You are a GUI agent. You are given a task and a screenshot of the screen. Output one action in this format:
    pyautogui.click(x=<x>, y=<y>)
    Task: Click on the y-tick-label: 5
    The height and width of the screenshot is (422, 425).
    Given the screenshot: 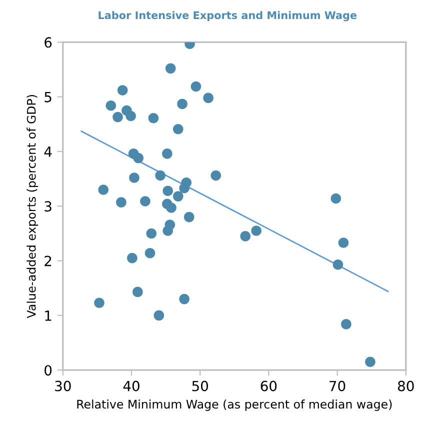 What is the action you would take?
    pyautogui.click(x=48, y=97)
    